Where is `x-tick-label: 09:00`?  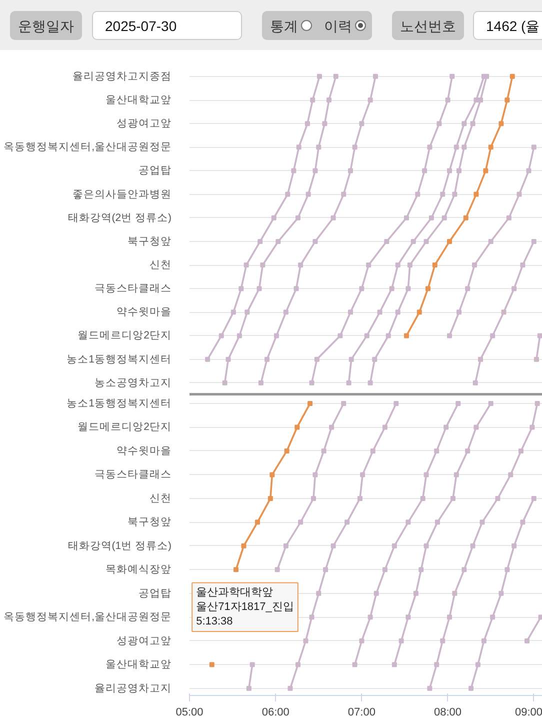 x-tick-label: 09:00 is located at coordinates (528, 712).